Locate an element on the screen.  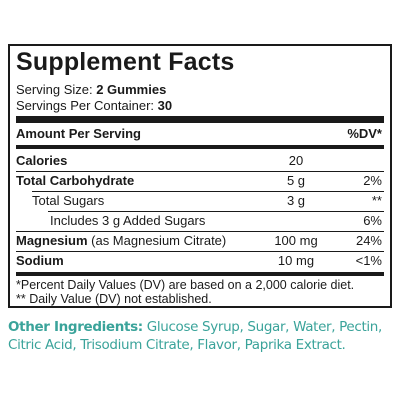
nutrient-dv: 24% is located at coordinates (368, 240).